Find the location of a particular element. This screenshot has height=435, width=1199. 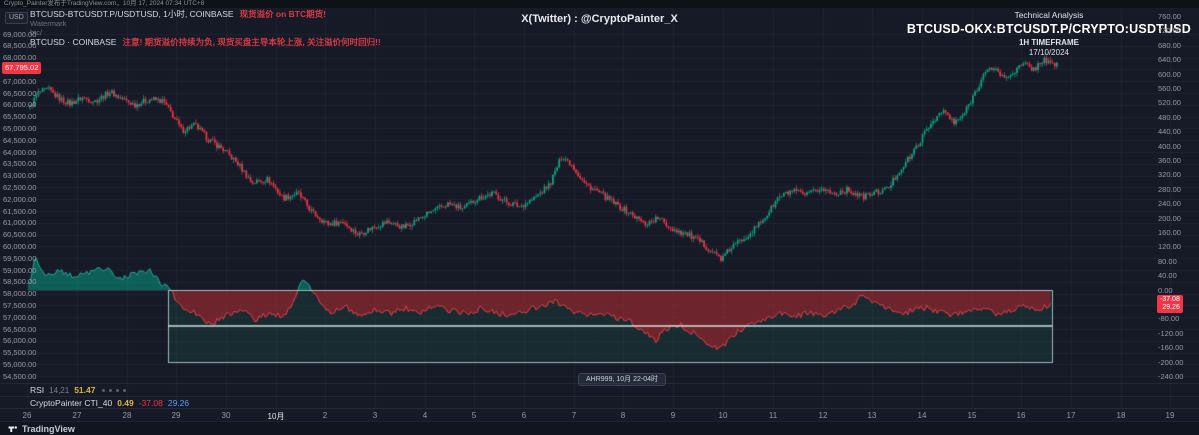

price-tick: 57,500.00 is located at coordinates (20, 305).